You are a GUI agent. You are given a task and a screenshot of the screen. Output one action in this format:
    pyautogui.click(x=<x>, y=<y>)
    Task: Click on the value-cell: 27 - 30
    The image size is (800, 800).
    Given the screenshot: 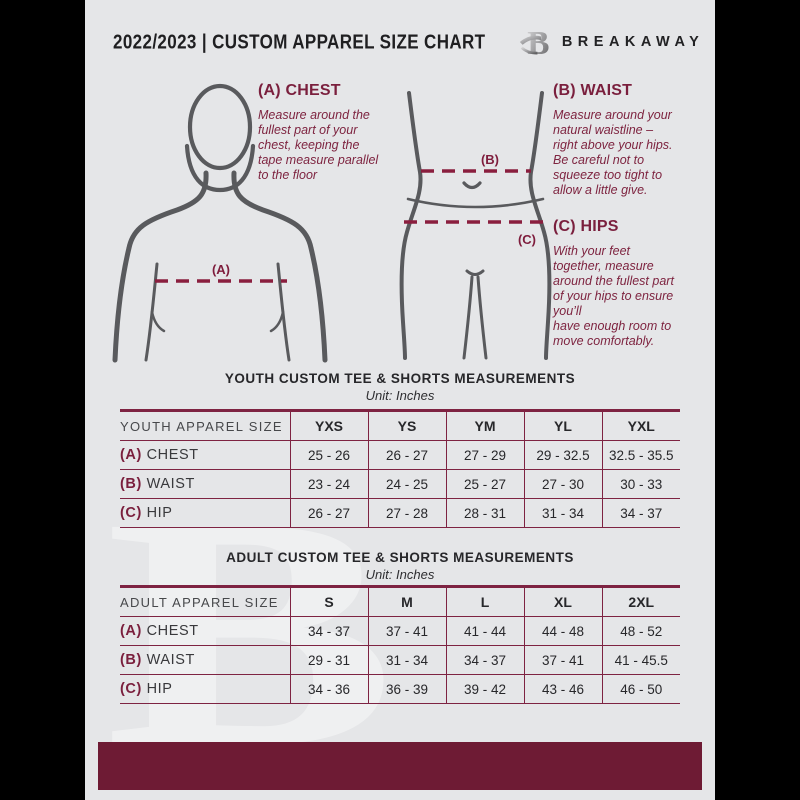 What is the action you would take?
    pyautogui.click(x=562, y=484)
    